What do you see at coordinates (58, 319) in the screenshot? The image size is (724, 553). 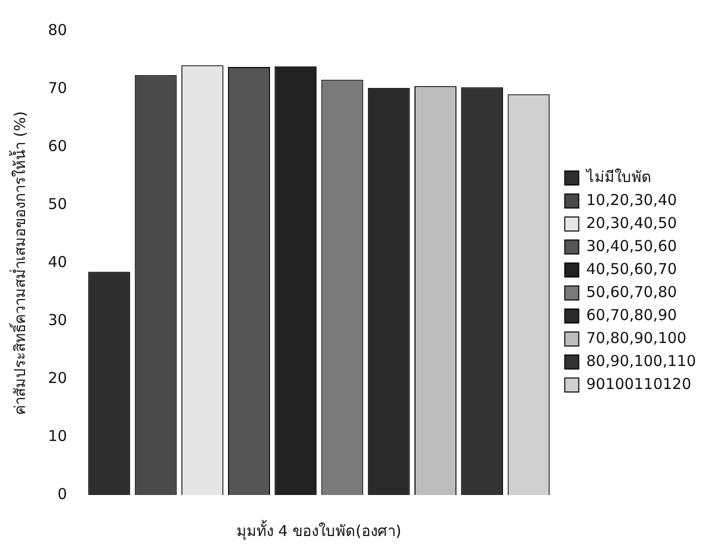 I see `y-tick-label: 30` at bounding box center [58, 319].